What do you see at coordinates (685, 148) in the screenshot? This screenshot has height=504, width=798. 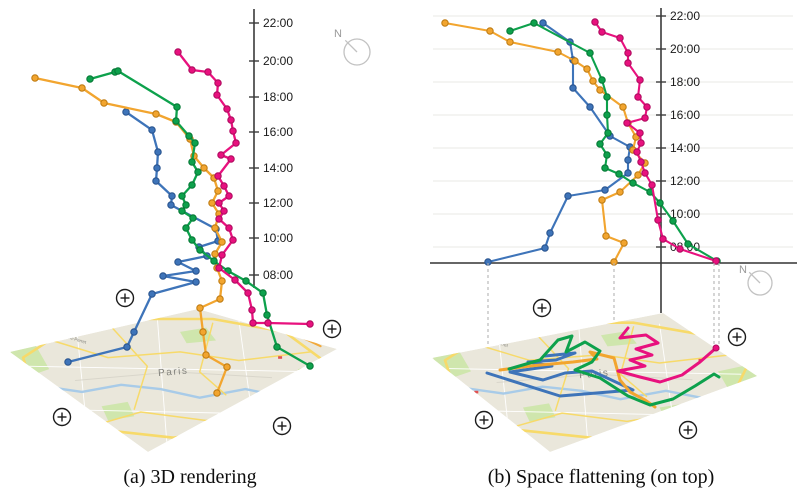 I see `time-tick-label: 14:00` at bounding box center [685, 148].